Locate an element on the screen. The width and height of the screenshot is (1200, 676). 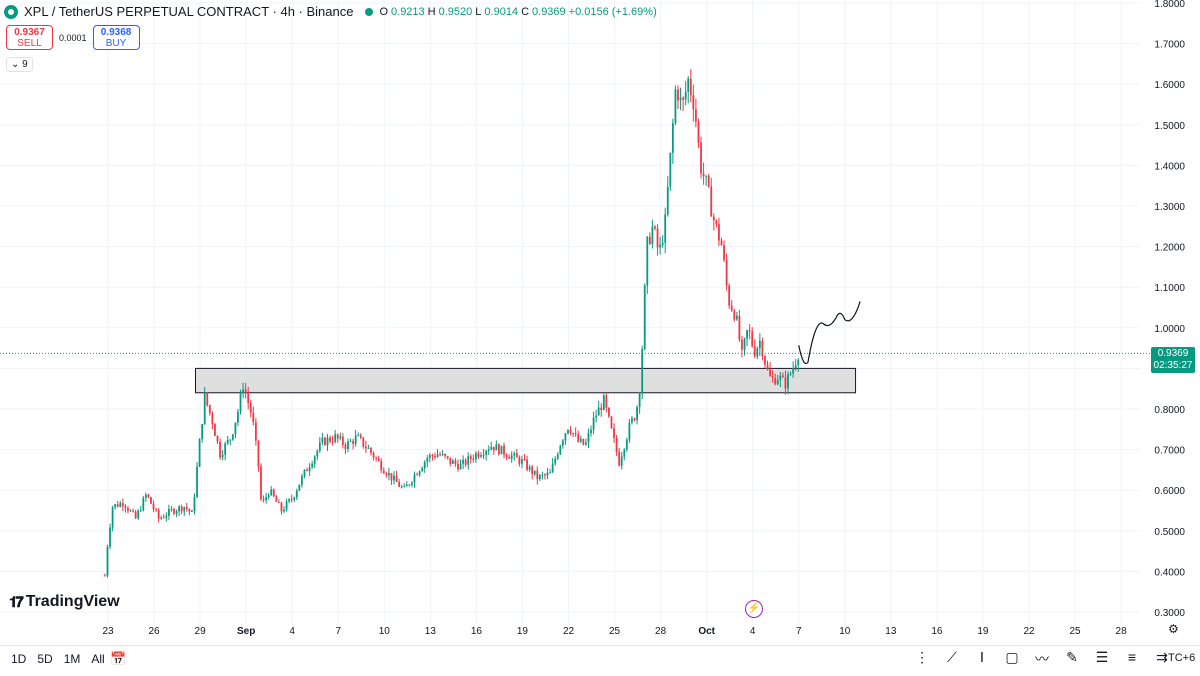
period-all: All is located at coordinates (98, 659).